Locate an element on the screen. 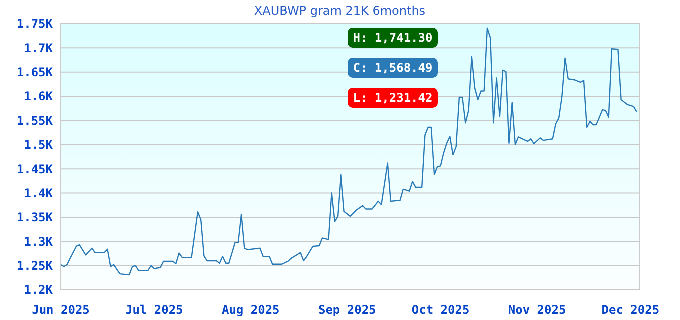 The height and width of the screenshot is (320, 680). annotation: L: 1,231.42 is located at coordinates (393, 98).